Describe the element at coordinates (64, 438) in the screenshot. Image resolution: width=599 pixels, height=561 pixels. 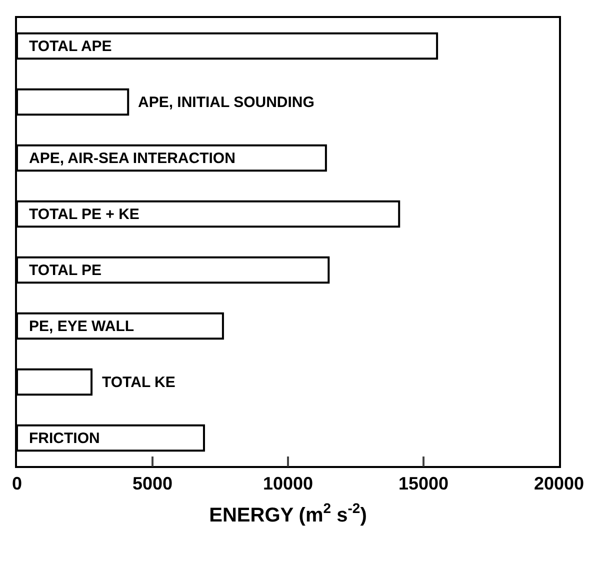
I see `y-tick-label: FRICTION` at that location.